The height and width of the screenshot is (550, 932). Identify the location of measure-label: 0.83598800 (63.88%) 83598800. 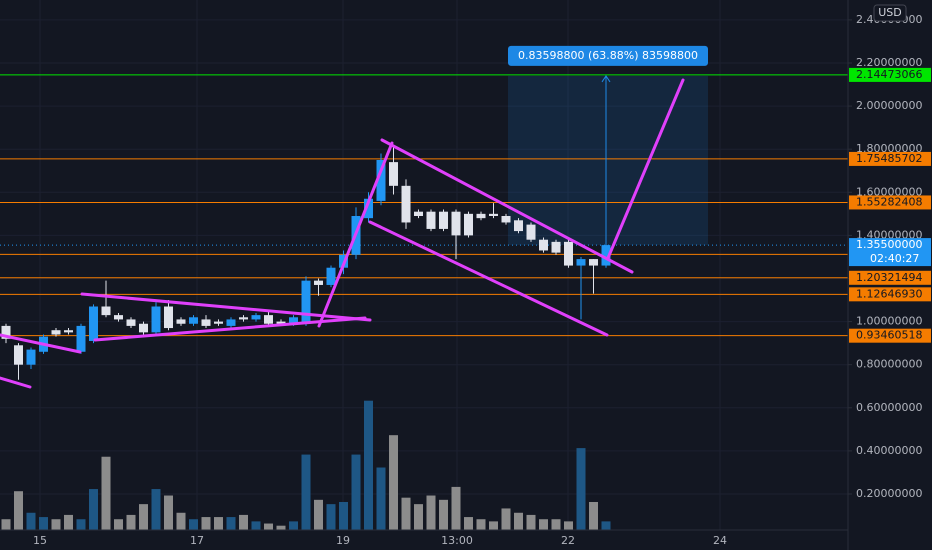
(608, 55).